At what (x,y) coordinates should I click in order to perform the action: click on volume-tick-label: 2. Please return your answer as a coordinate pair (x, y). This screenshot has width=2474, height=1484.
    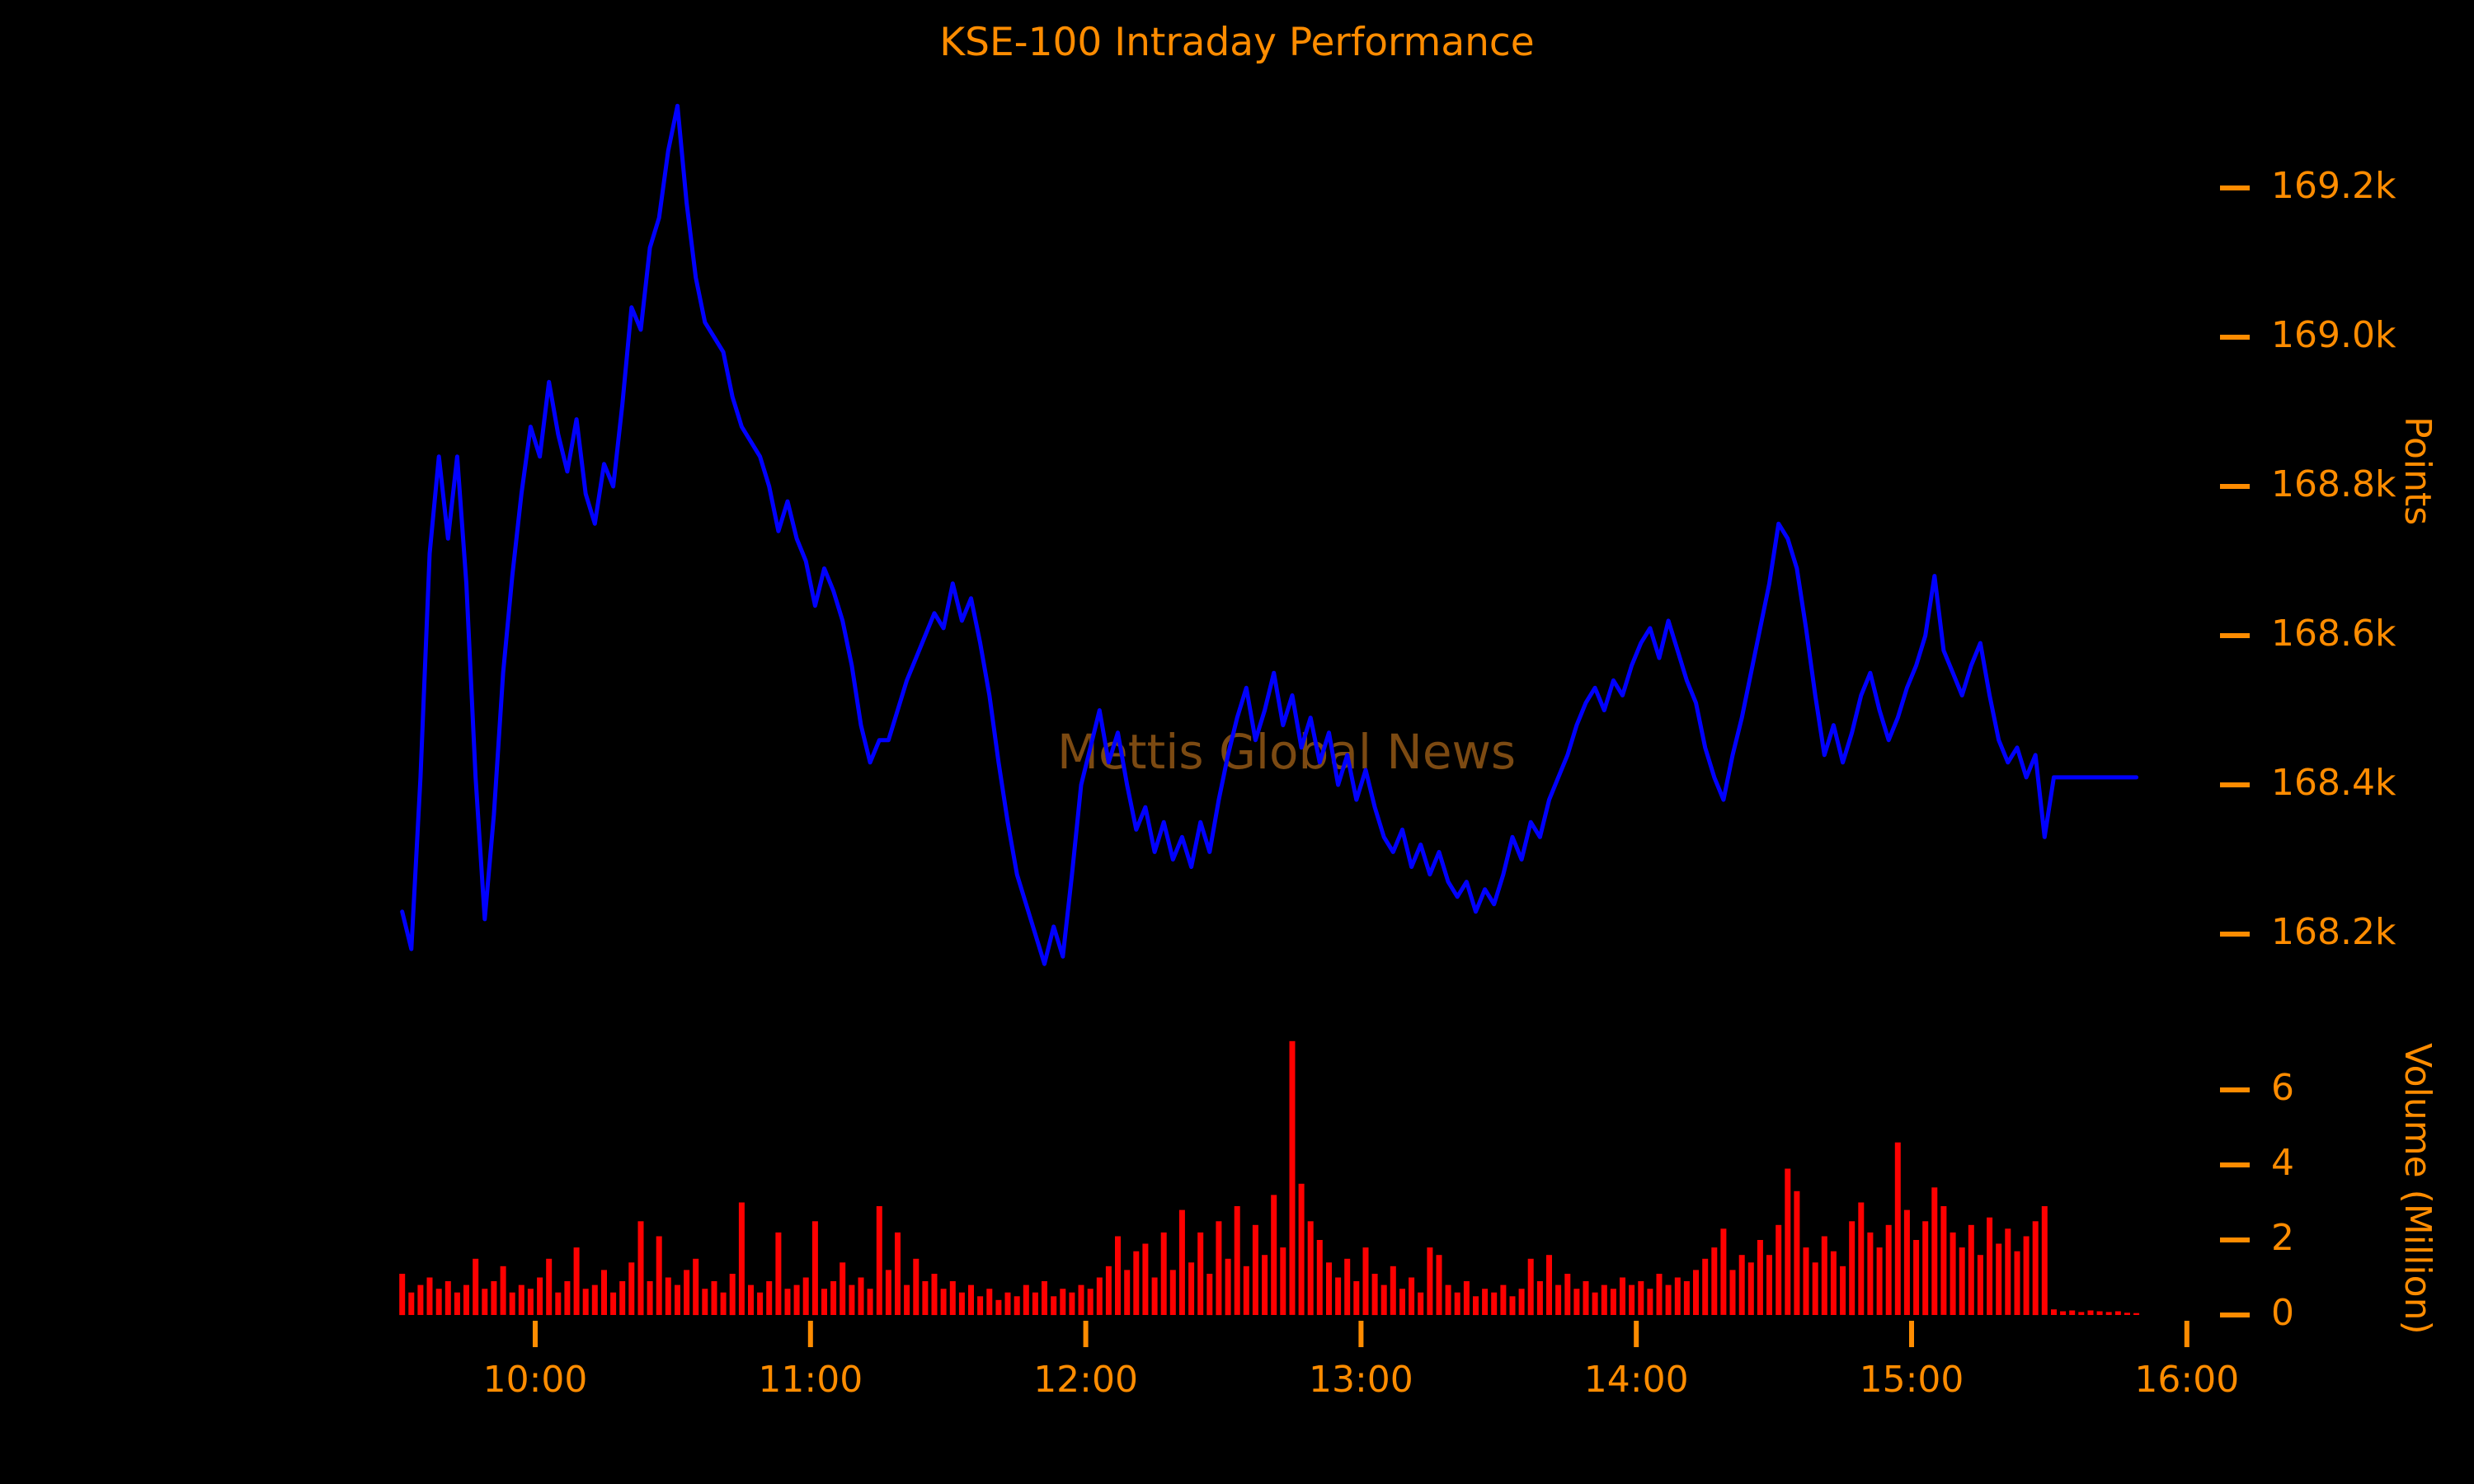
    Looking at the image, I should click on (2282, 1238).